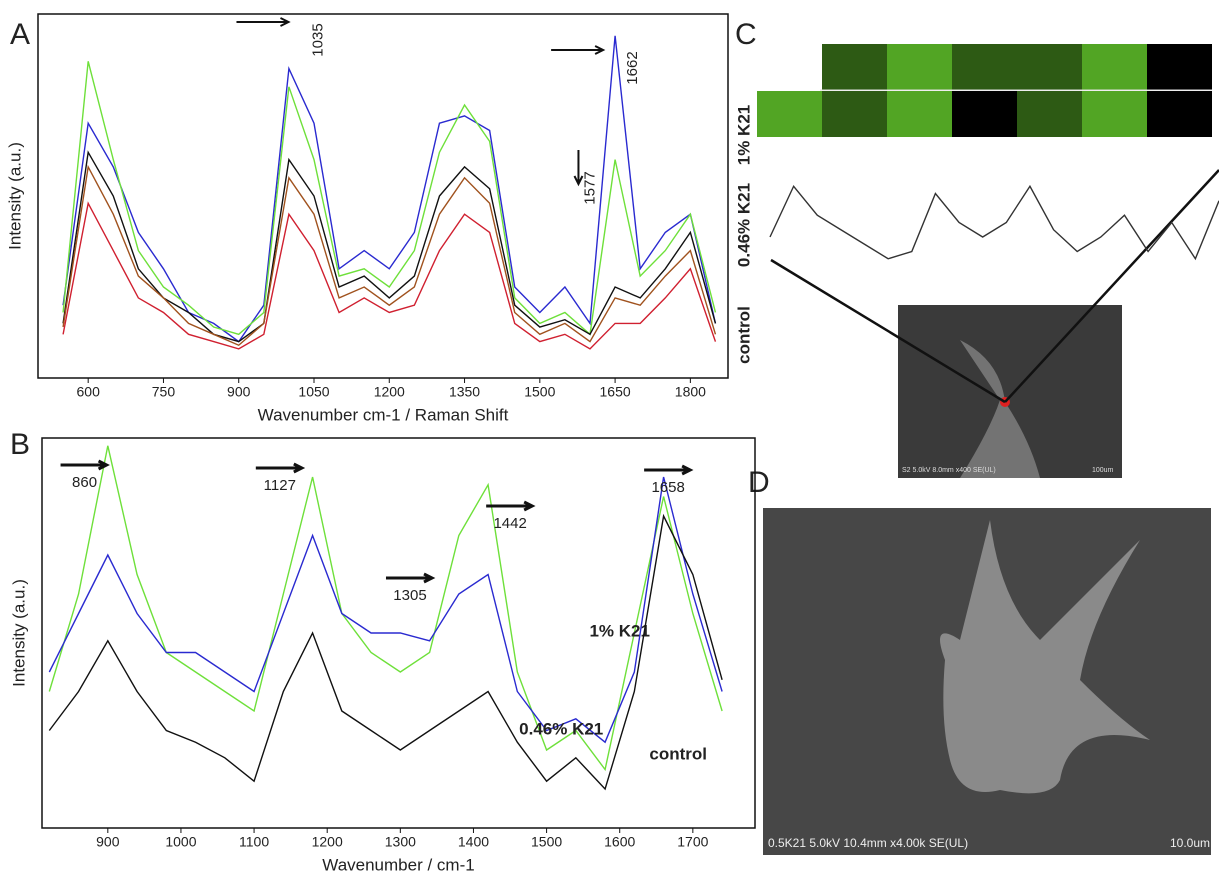 The height and width of the screenshot is (875, 1219). I want to click on panel-label: B, so click(20, 444).